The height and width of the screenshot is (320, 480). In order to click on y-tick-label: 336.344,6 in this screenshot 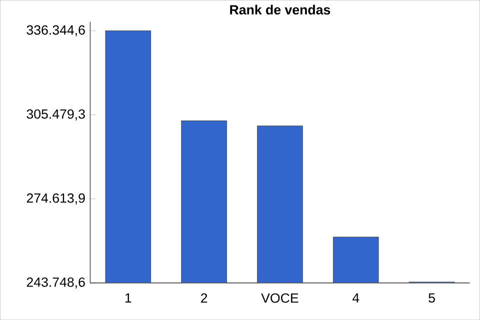, I will do `click(55, 30)`.